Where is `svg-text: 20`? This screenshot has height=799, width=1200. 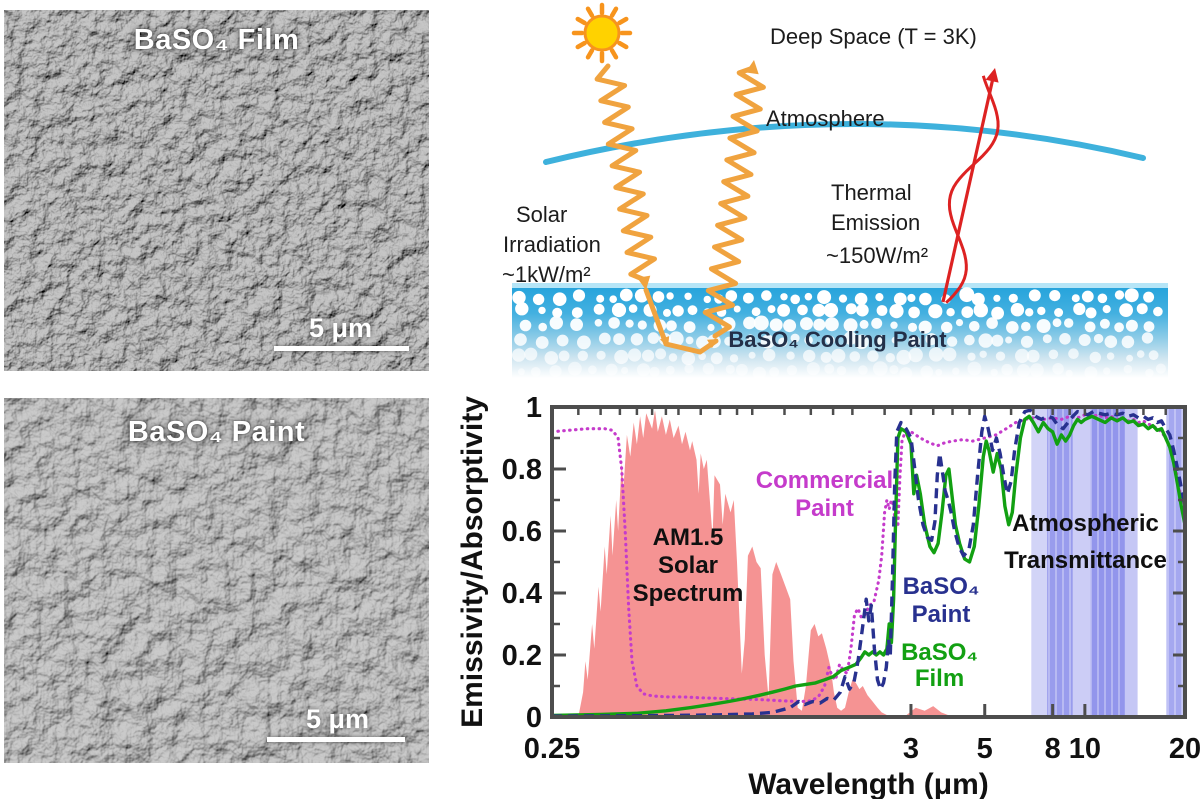 svg-text: 20 is located at coordinates (1184, 749).